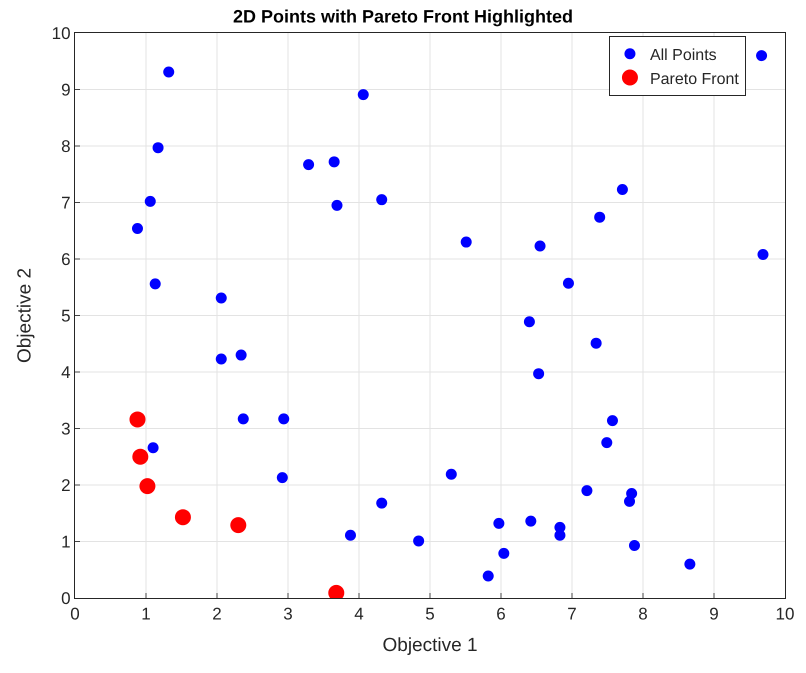 The width and height of the screenshot is (806, 673). I want to click on y-tick-label: 6, so click(66, 259).